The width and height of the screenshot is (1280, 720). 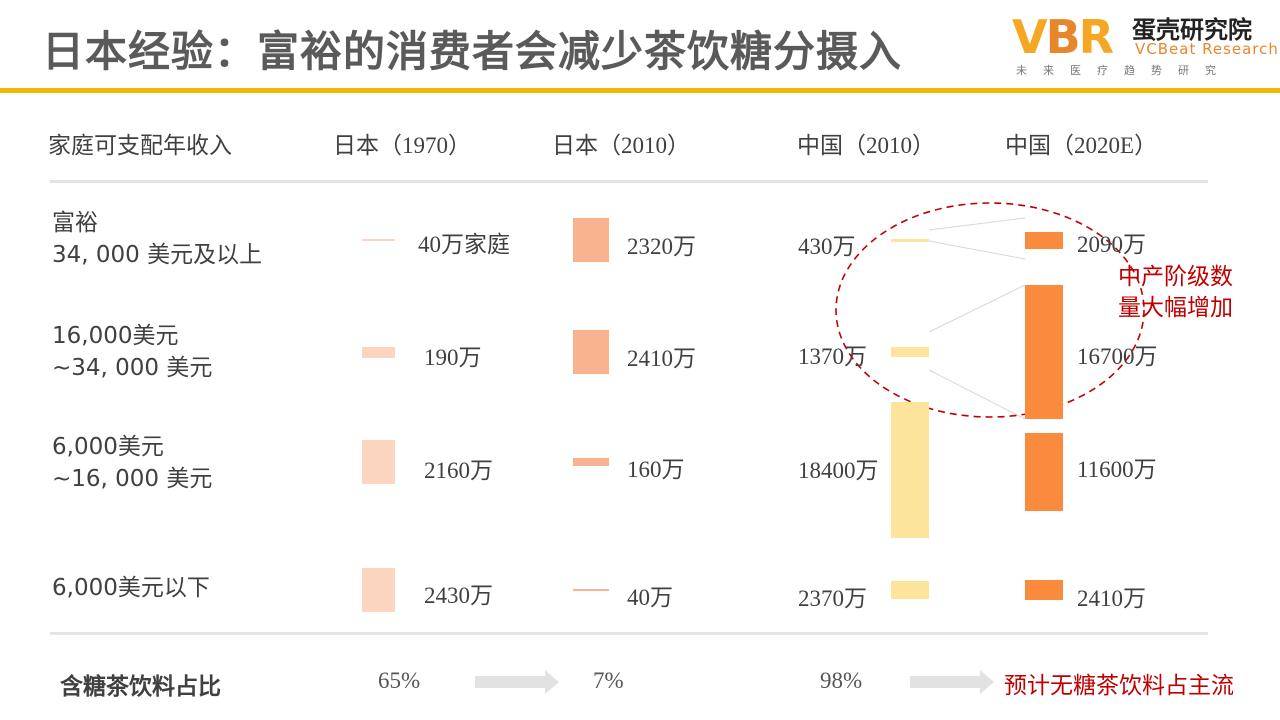 I want to click on bar-jp2010-middle, so click(x=591, y=462).